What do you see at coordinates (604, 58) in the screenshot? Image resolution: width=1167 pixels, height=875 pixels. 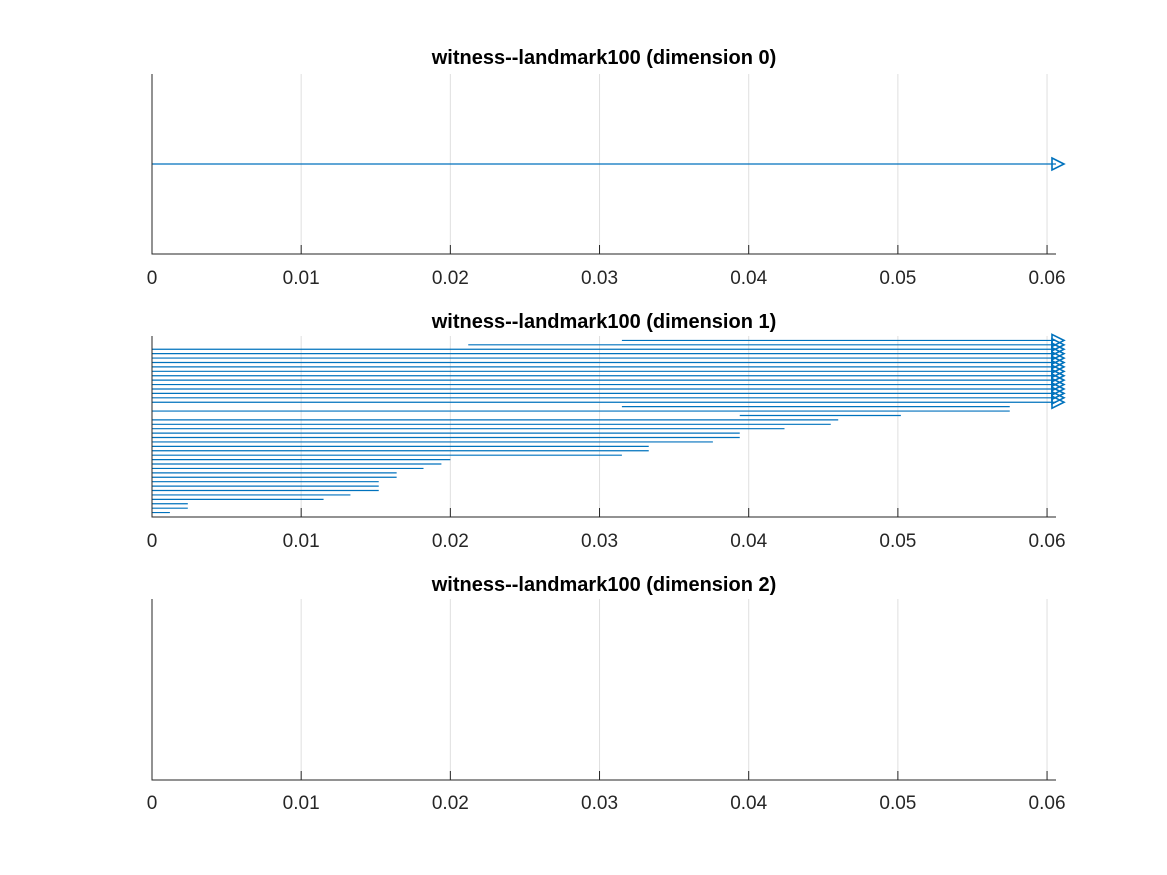 I see `panel-0-title: witness--landmark100 (dimension 0)` at bounding box center [604, 58].